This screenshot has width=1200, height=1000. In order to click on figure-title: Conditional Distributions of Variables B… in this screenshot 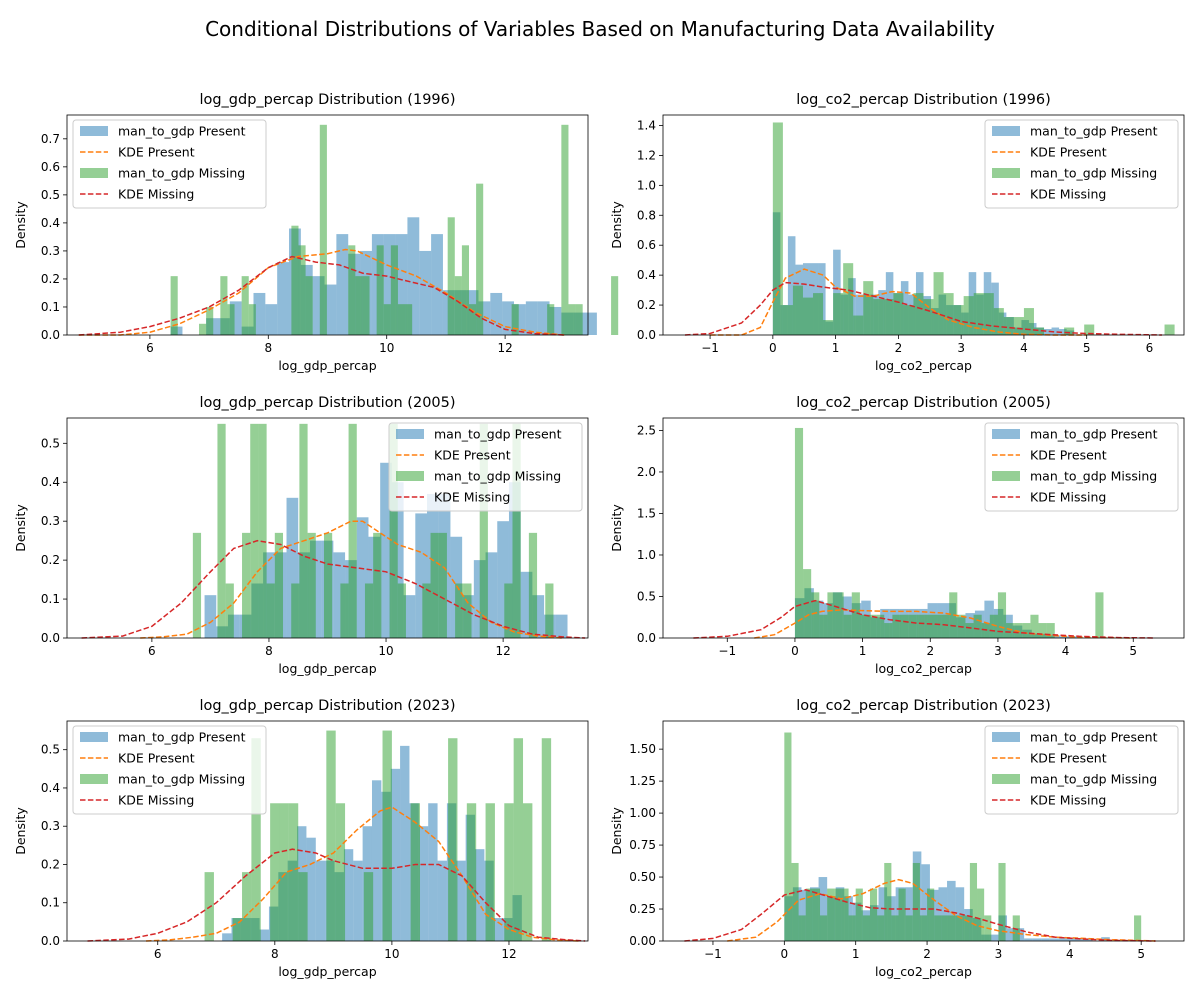, I will do `click(600, 29)`.